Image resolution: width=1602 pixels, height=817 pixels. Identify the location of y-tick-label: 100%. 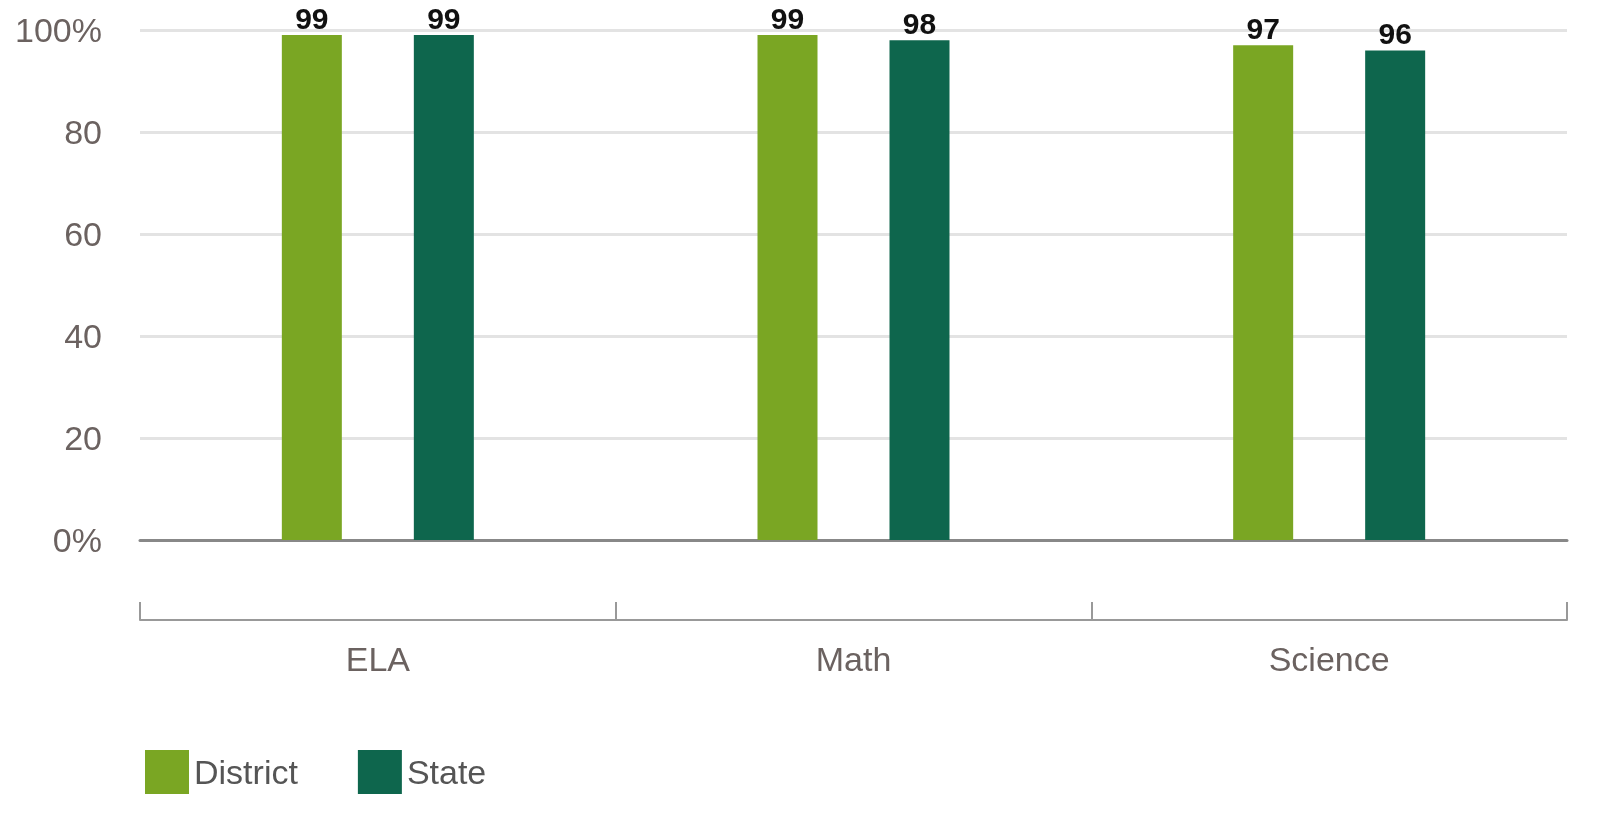
(58, 30).